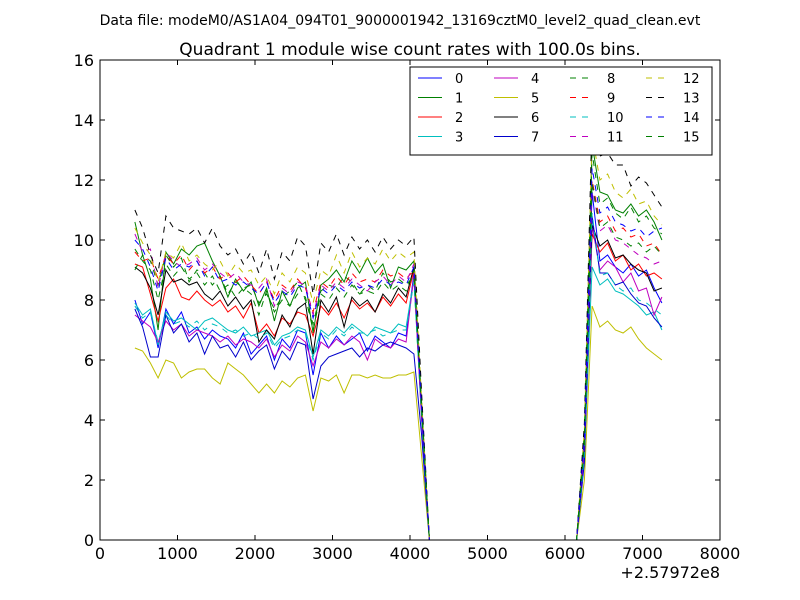 This screenshot has height=600, width=800. Describe the element at coordinates (611, 79) in the screenshot. I see `legend-label-8: 8` at that location.